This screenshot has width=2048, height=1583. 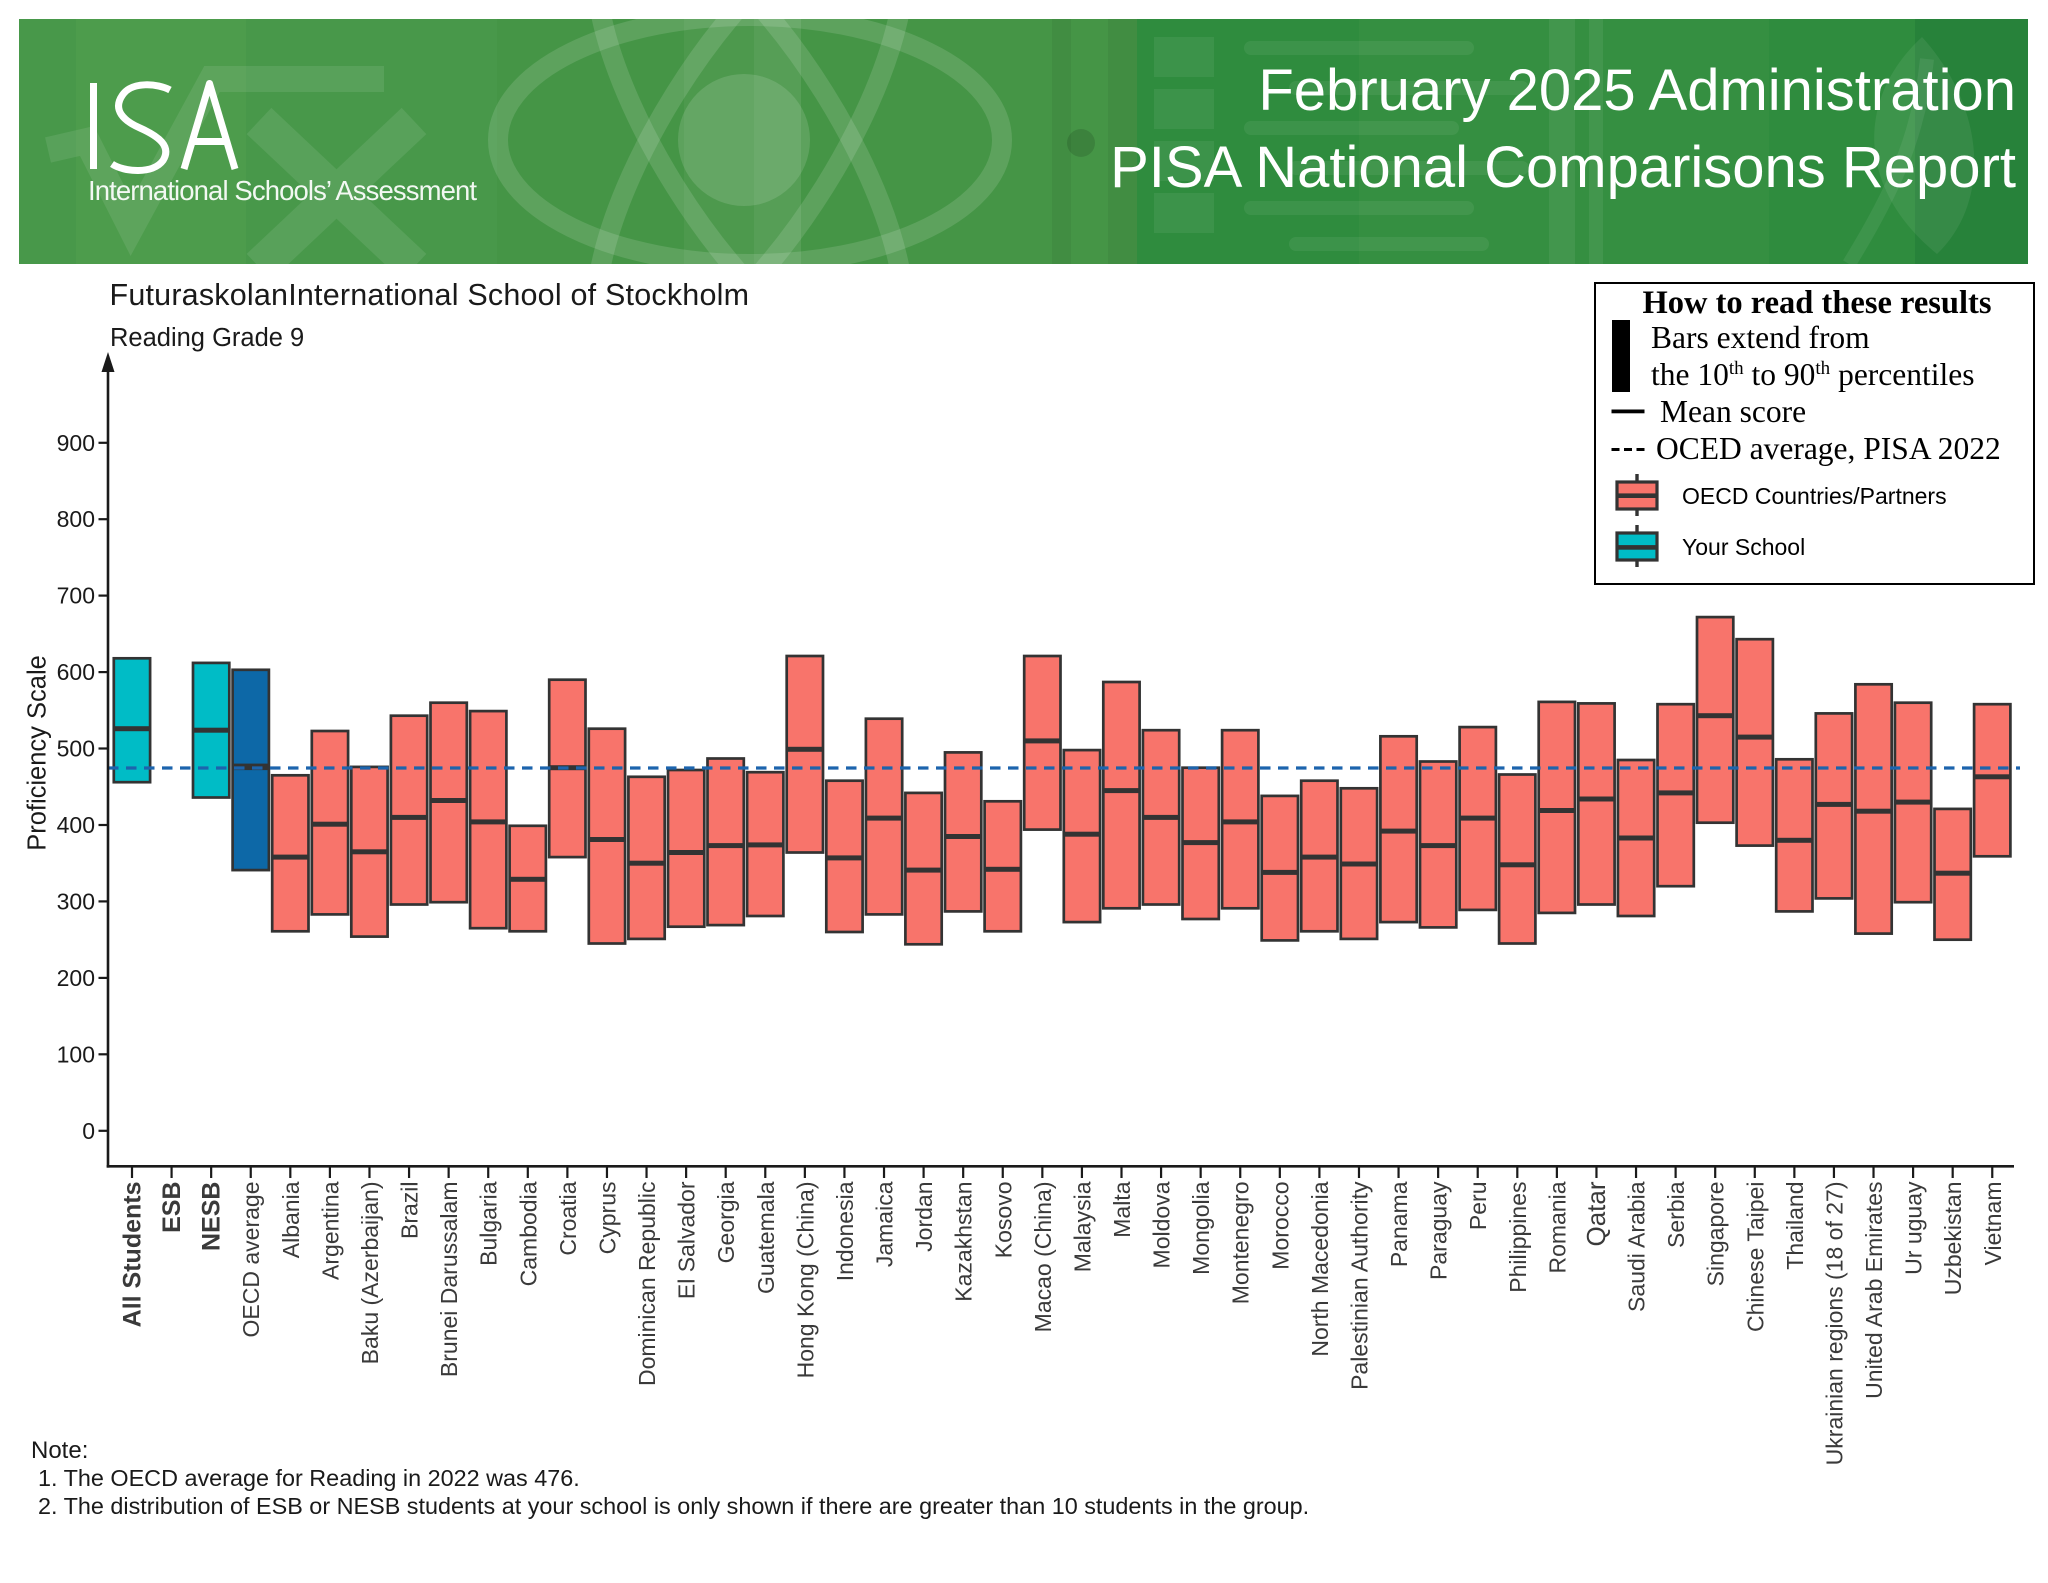 I want to click on svg-text: the 10th to 90th percentiles, so click(x=1813, y=374).